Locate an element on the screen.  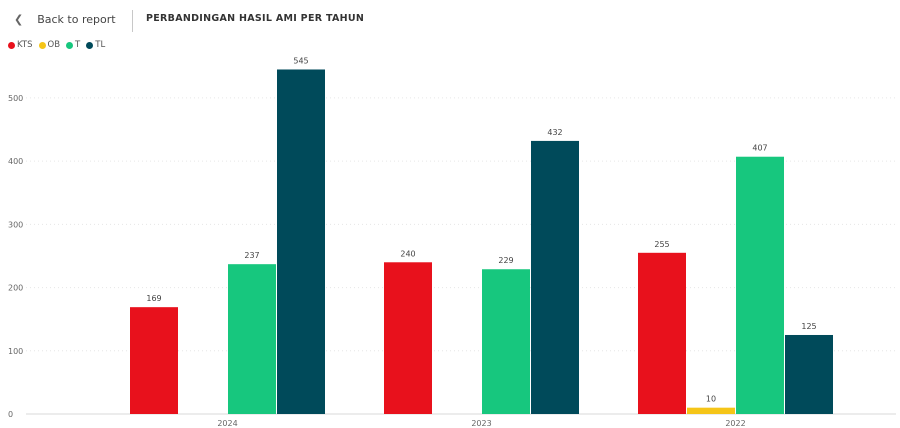
legend-item-t: T is located at coordinates (73, 45).